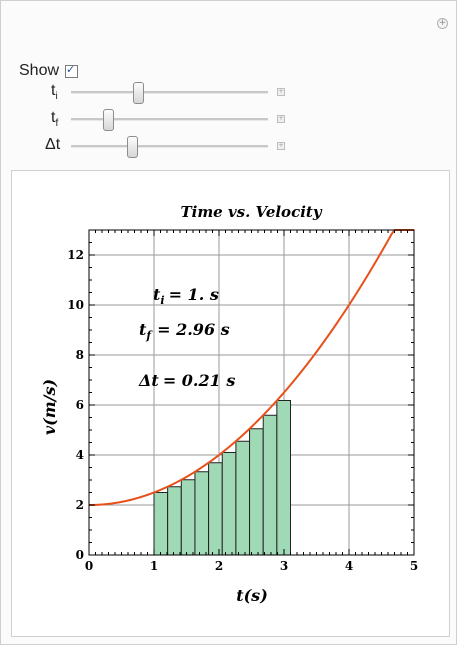 This screenshot has height=645, width=457. I want to click on x-axis-label: t(s), so click(252, 595).